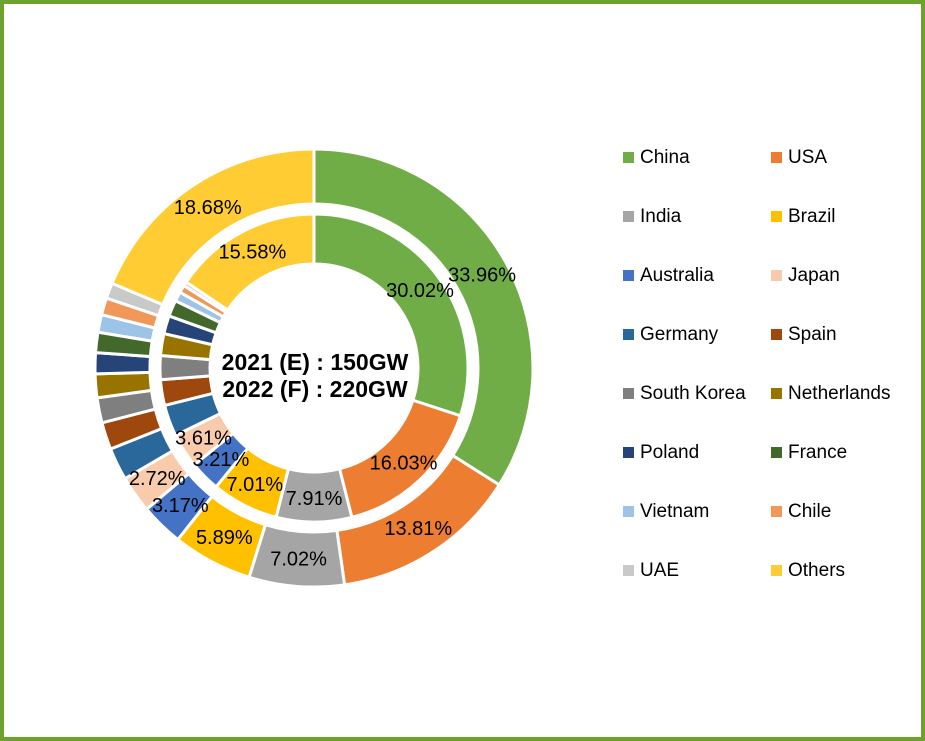 Image resolution: width=925 pixels, height=741 pixels. What do you see at coordinates (628, 157) in the screenshot?
I see `legend-swatch-china` at bounding box center [628, 157].